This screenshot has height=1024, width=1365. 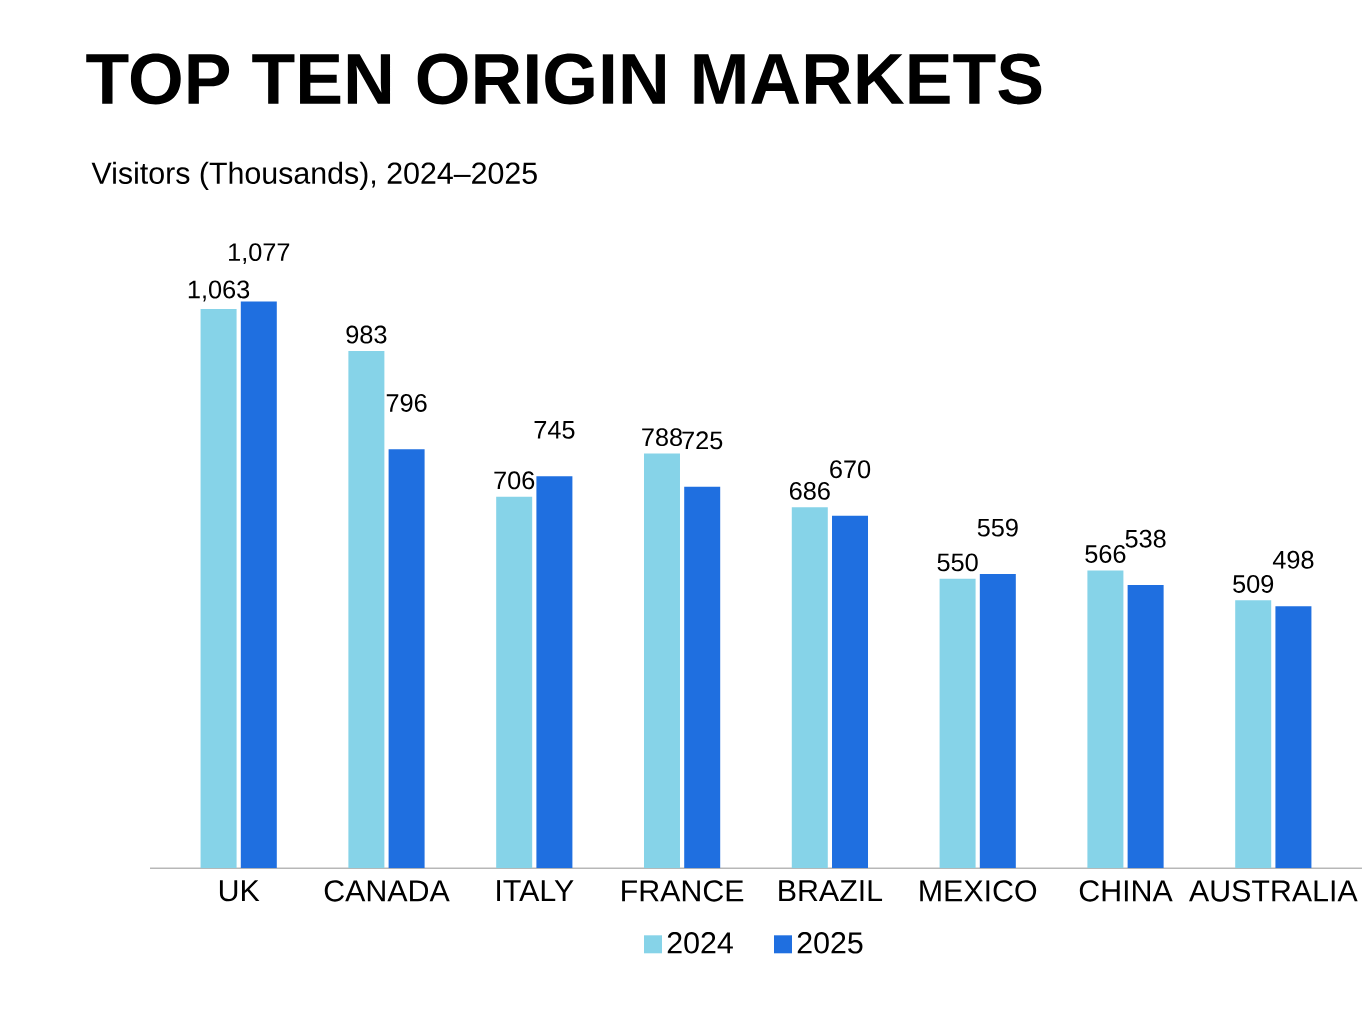 I want to click on x-tick-label: CANADA, so click(x=387, y=891).